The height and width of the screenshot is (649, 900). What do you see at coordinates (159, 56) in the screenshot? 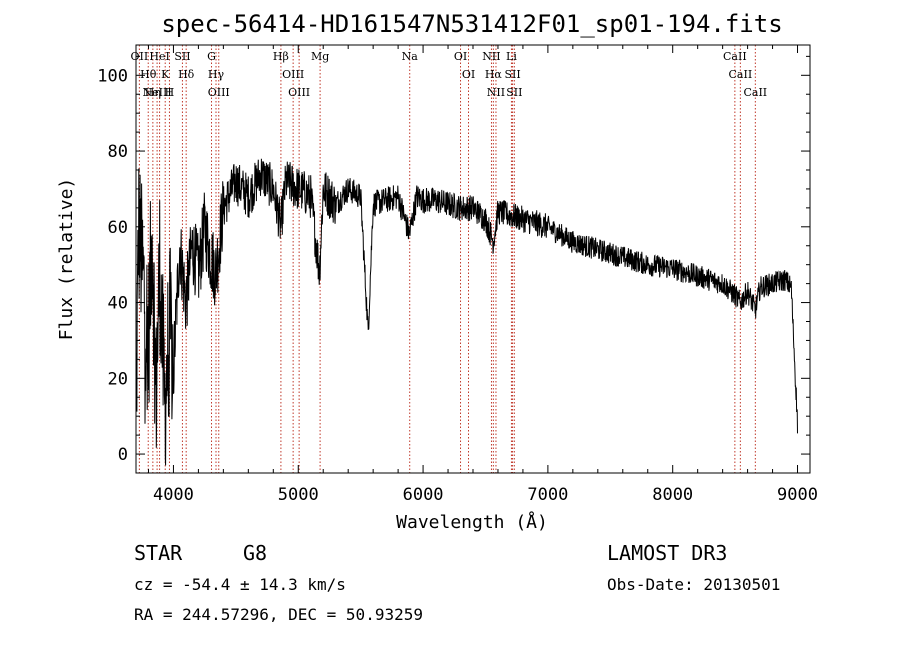
I see `emission-line-label: HeI` at bounding box center [159, 56].